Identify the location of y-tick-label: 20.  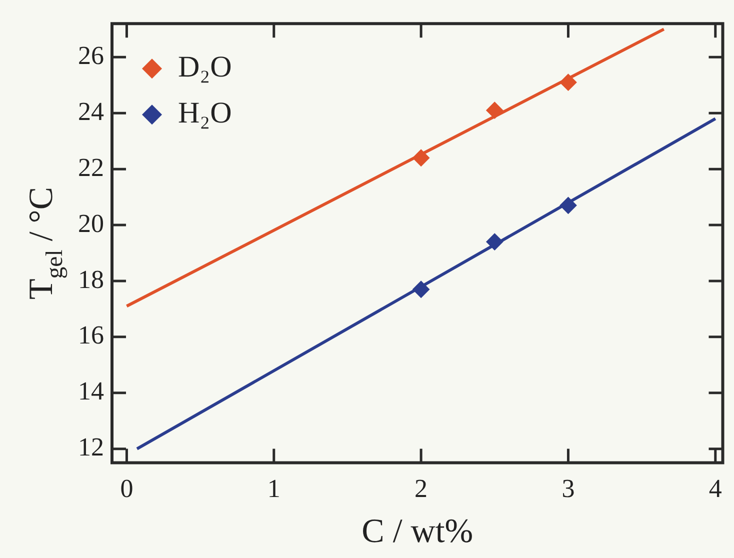
(91, 223).